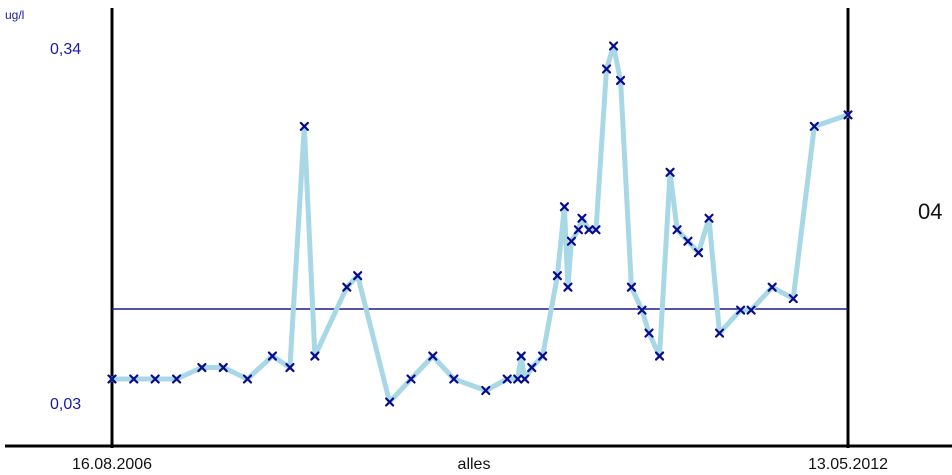  What do you see at coordinates (65, 404) in the screenshot?
I see `y-tick-label-bottom: 0,03` at bounding box center [65, 404].